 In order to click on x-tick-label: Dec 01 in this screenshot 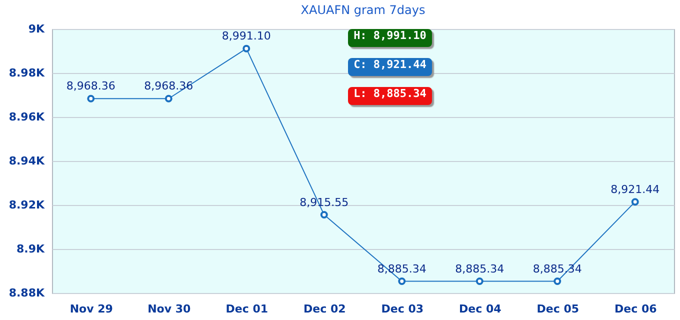, I will do `click(247, 309)`.